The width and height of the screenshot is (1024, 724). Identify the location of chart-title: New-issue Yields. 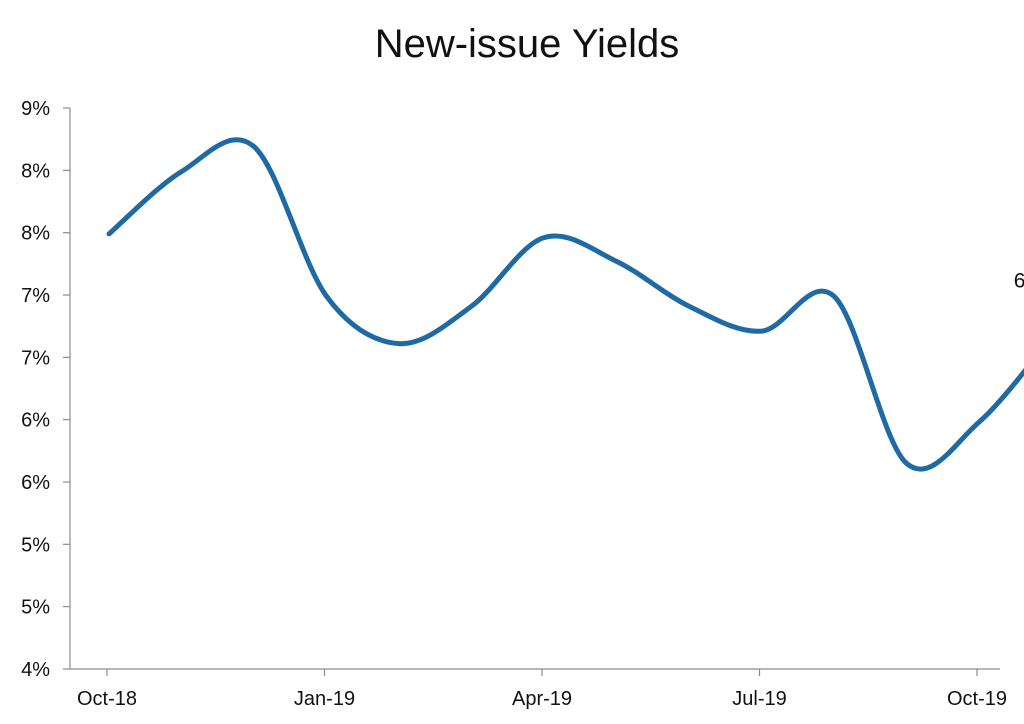
(527, 44).